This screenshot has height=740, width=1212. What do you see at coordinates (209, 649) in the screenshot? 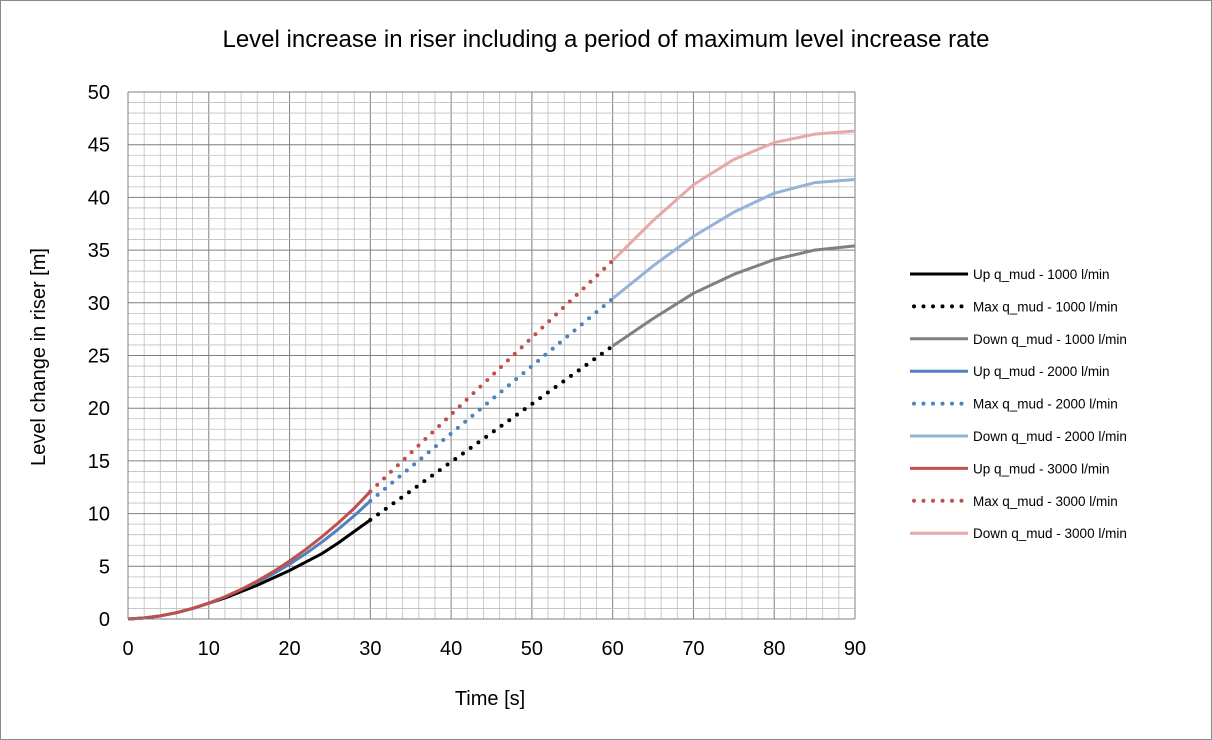
I see `x-tick-label: 10` at bounding box center [209, 649].